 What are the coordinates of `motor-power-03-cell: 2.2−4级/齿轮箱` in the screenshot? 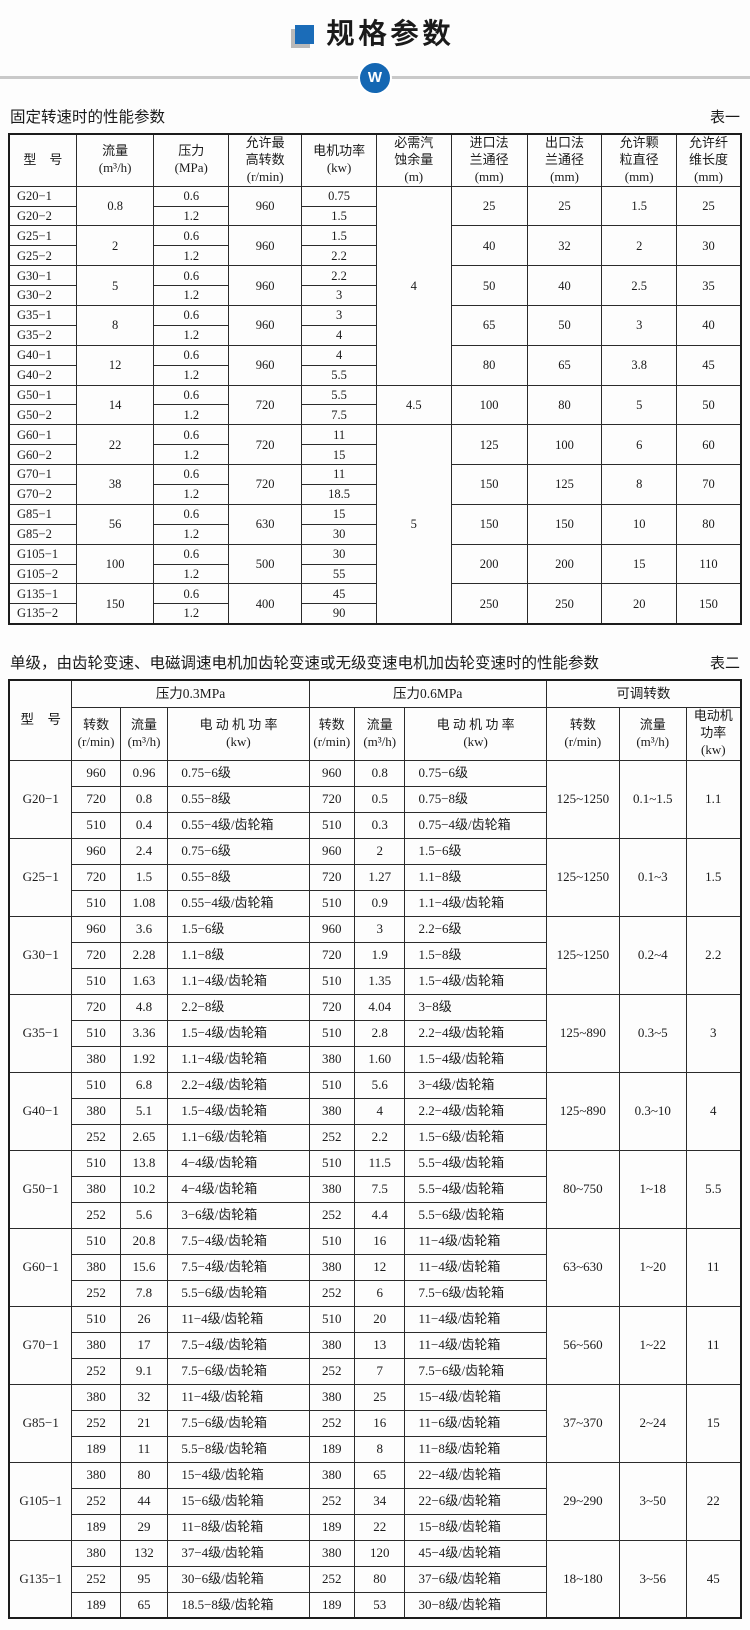 It's located at (238, 1085).